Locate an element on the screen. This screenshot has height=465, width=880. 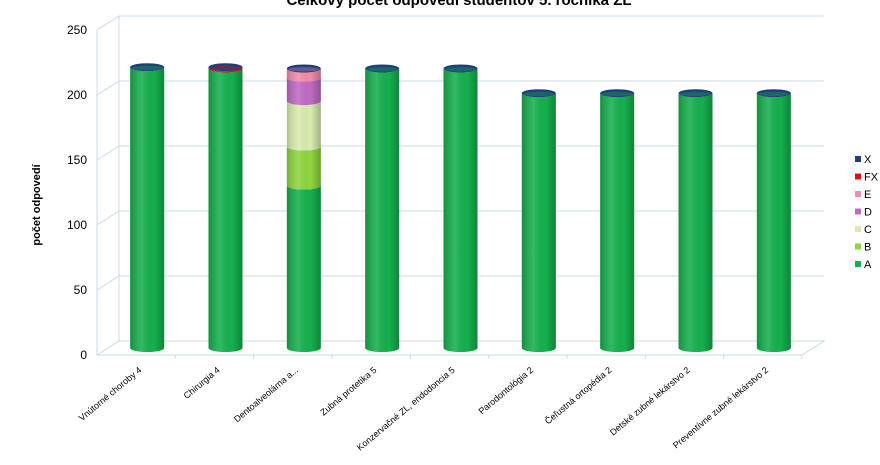
legend-label-C: C is located at coordinates (868, 230).